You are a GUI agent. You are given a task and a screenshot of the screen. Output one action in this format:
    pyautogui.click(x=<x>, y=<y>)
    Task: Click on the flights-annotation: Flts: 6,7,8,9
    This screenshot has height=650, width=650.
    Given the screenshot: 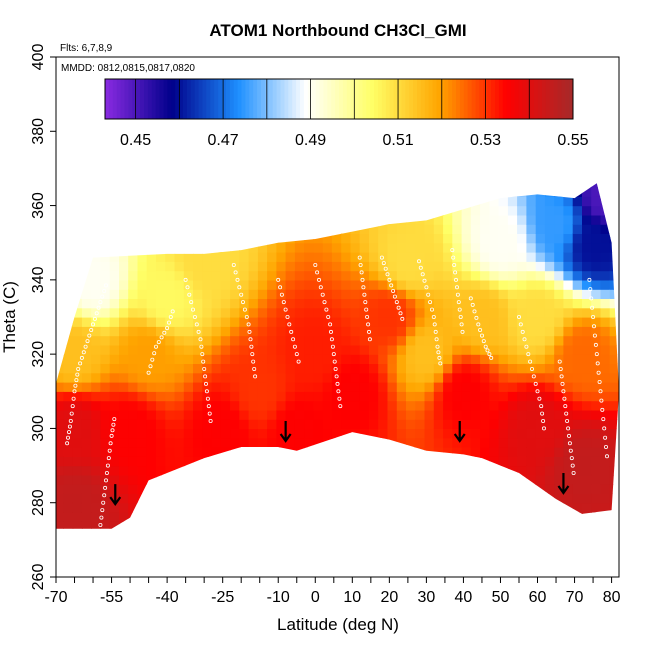 What is the action you would take?
    pyautogui.click(x=86, y=48)
    